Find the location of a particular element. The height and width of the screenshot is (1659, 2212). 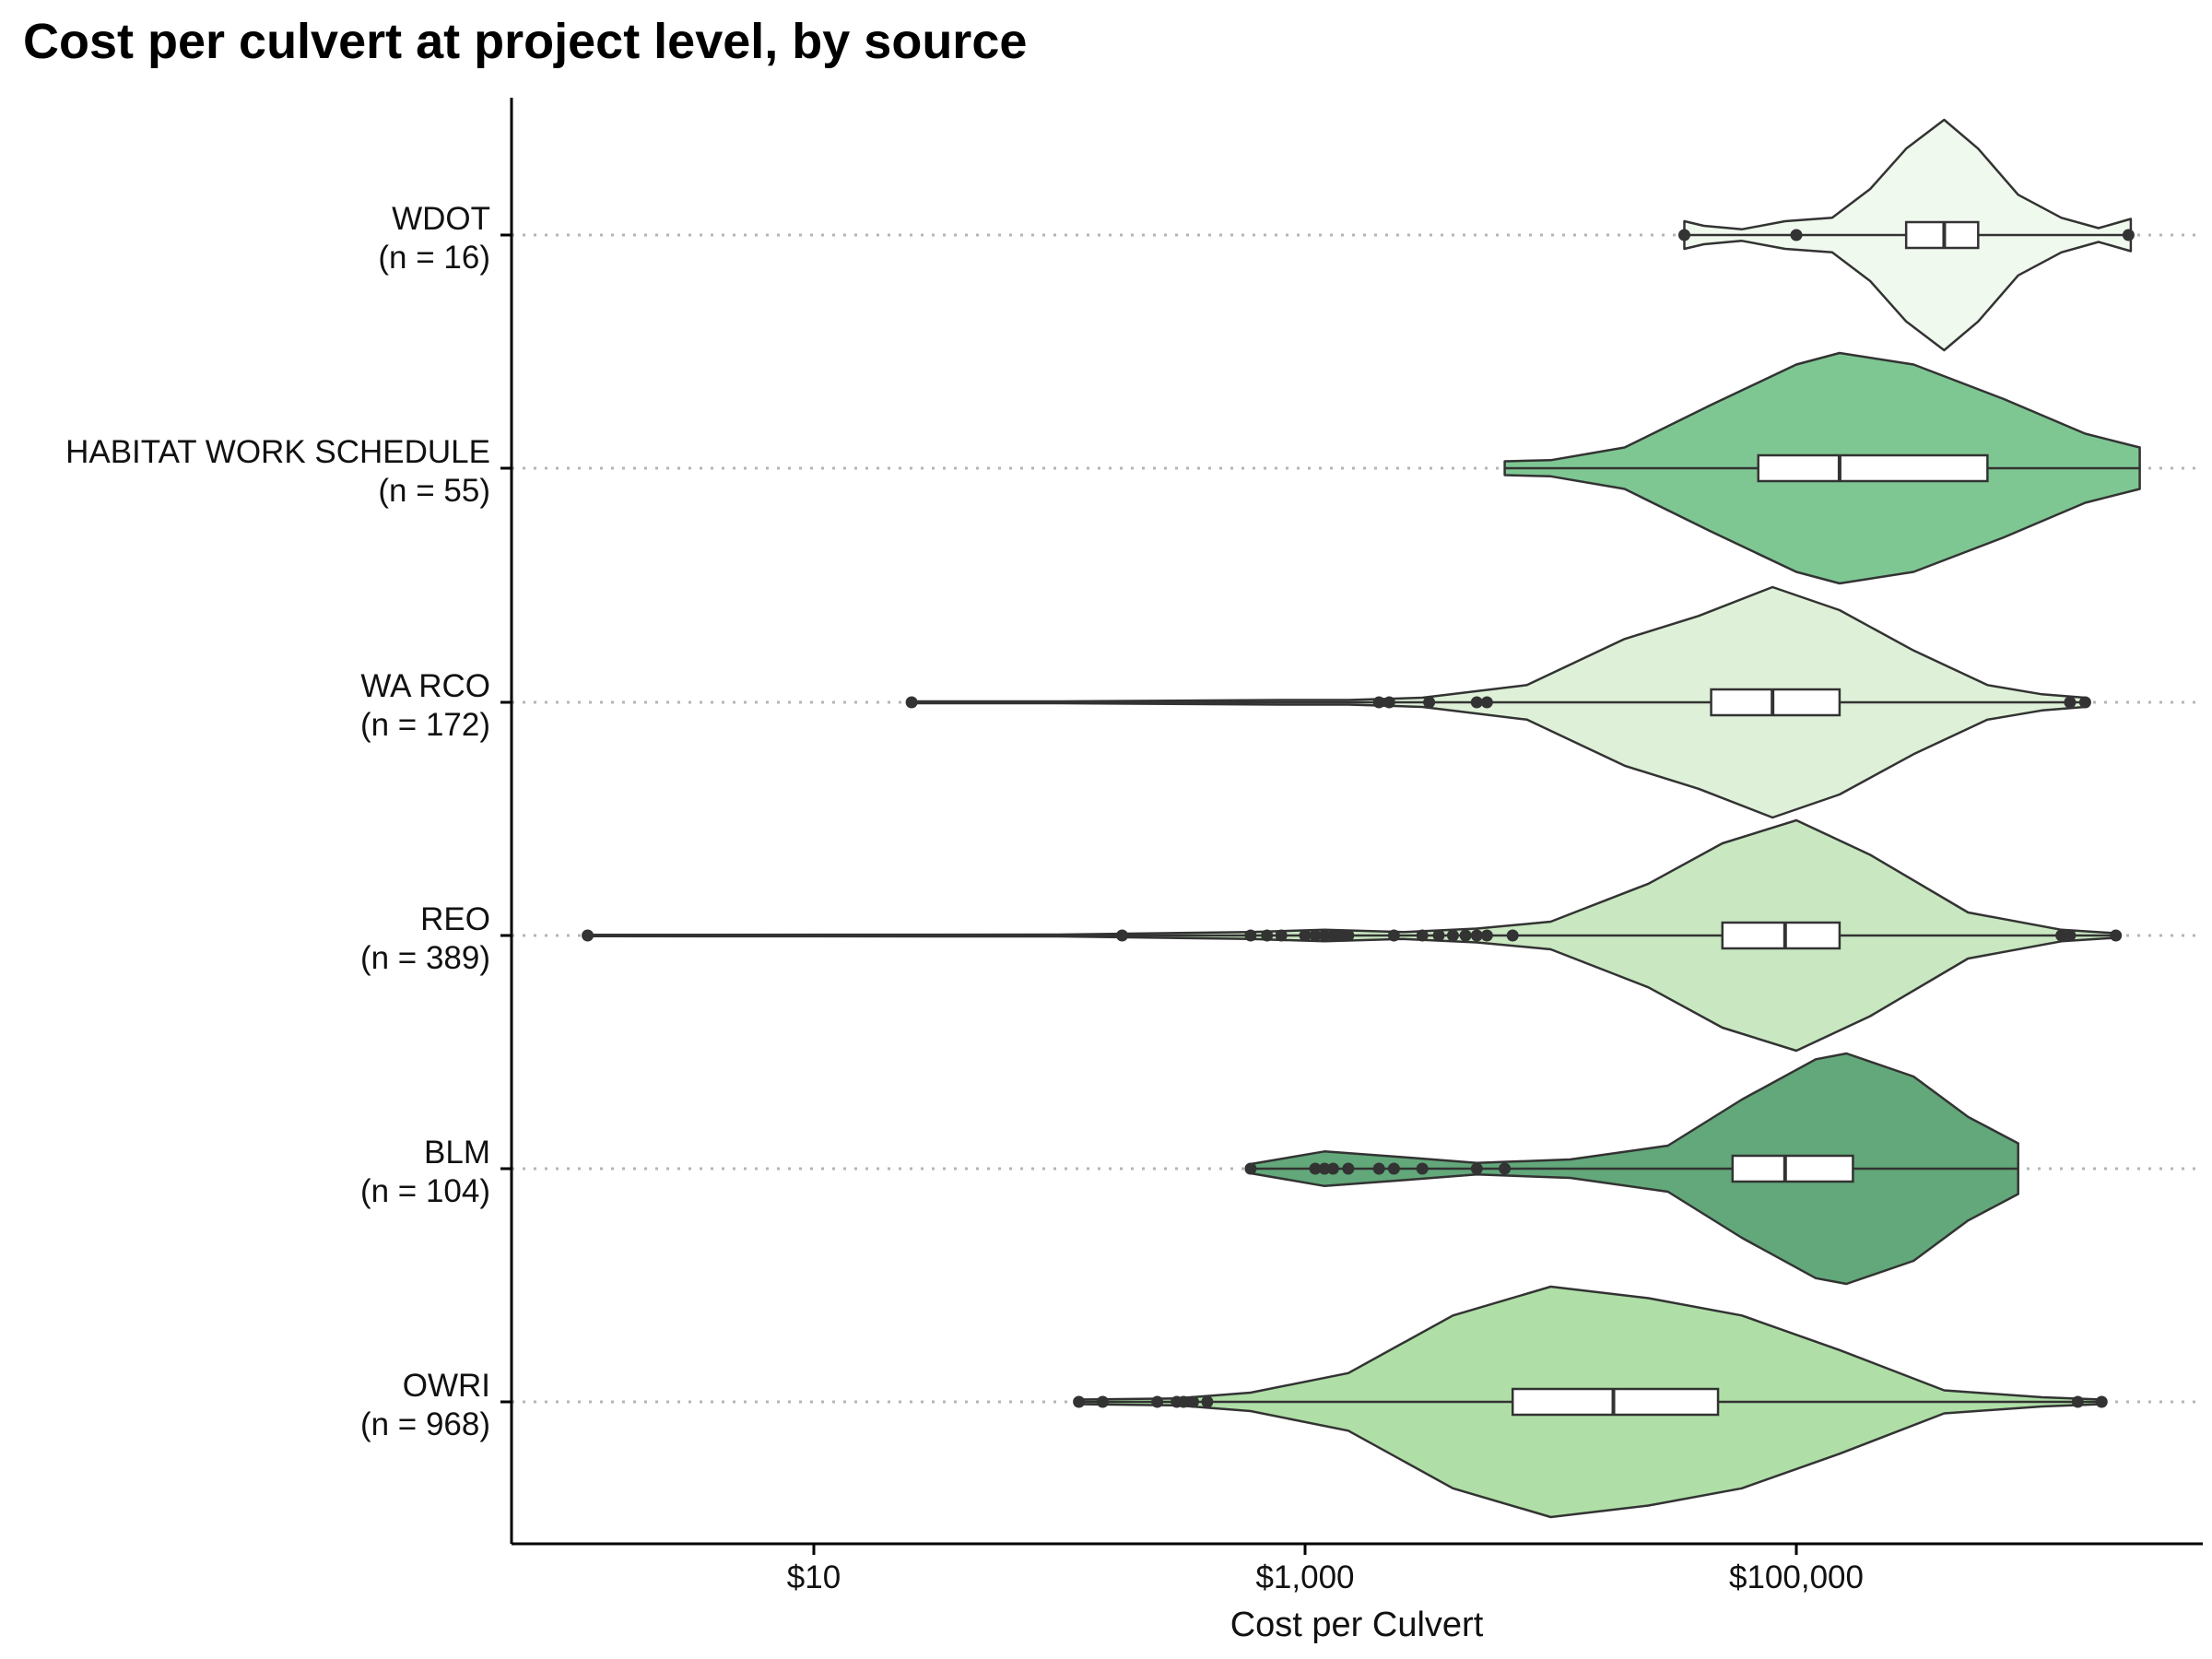

box-owri is located at coordinates (1615, 1402).